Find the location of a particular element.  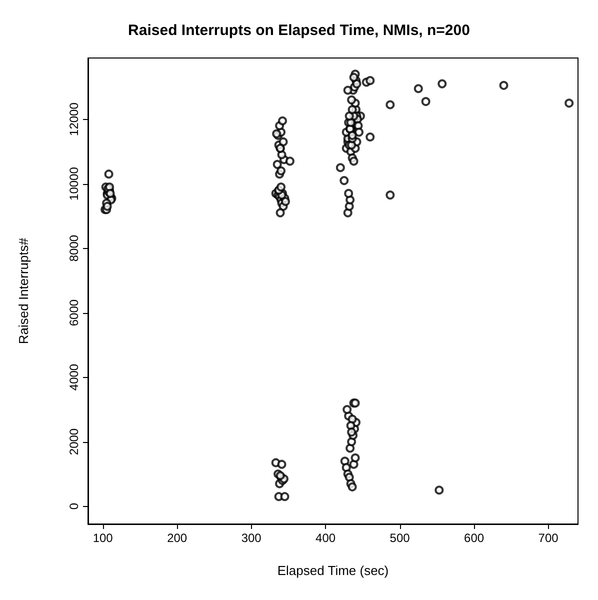

y-tick-label: 4000 is located at coordinates (74, 377).